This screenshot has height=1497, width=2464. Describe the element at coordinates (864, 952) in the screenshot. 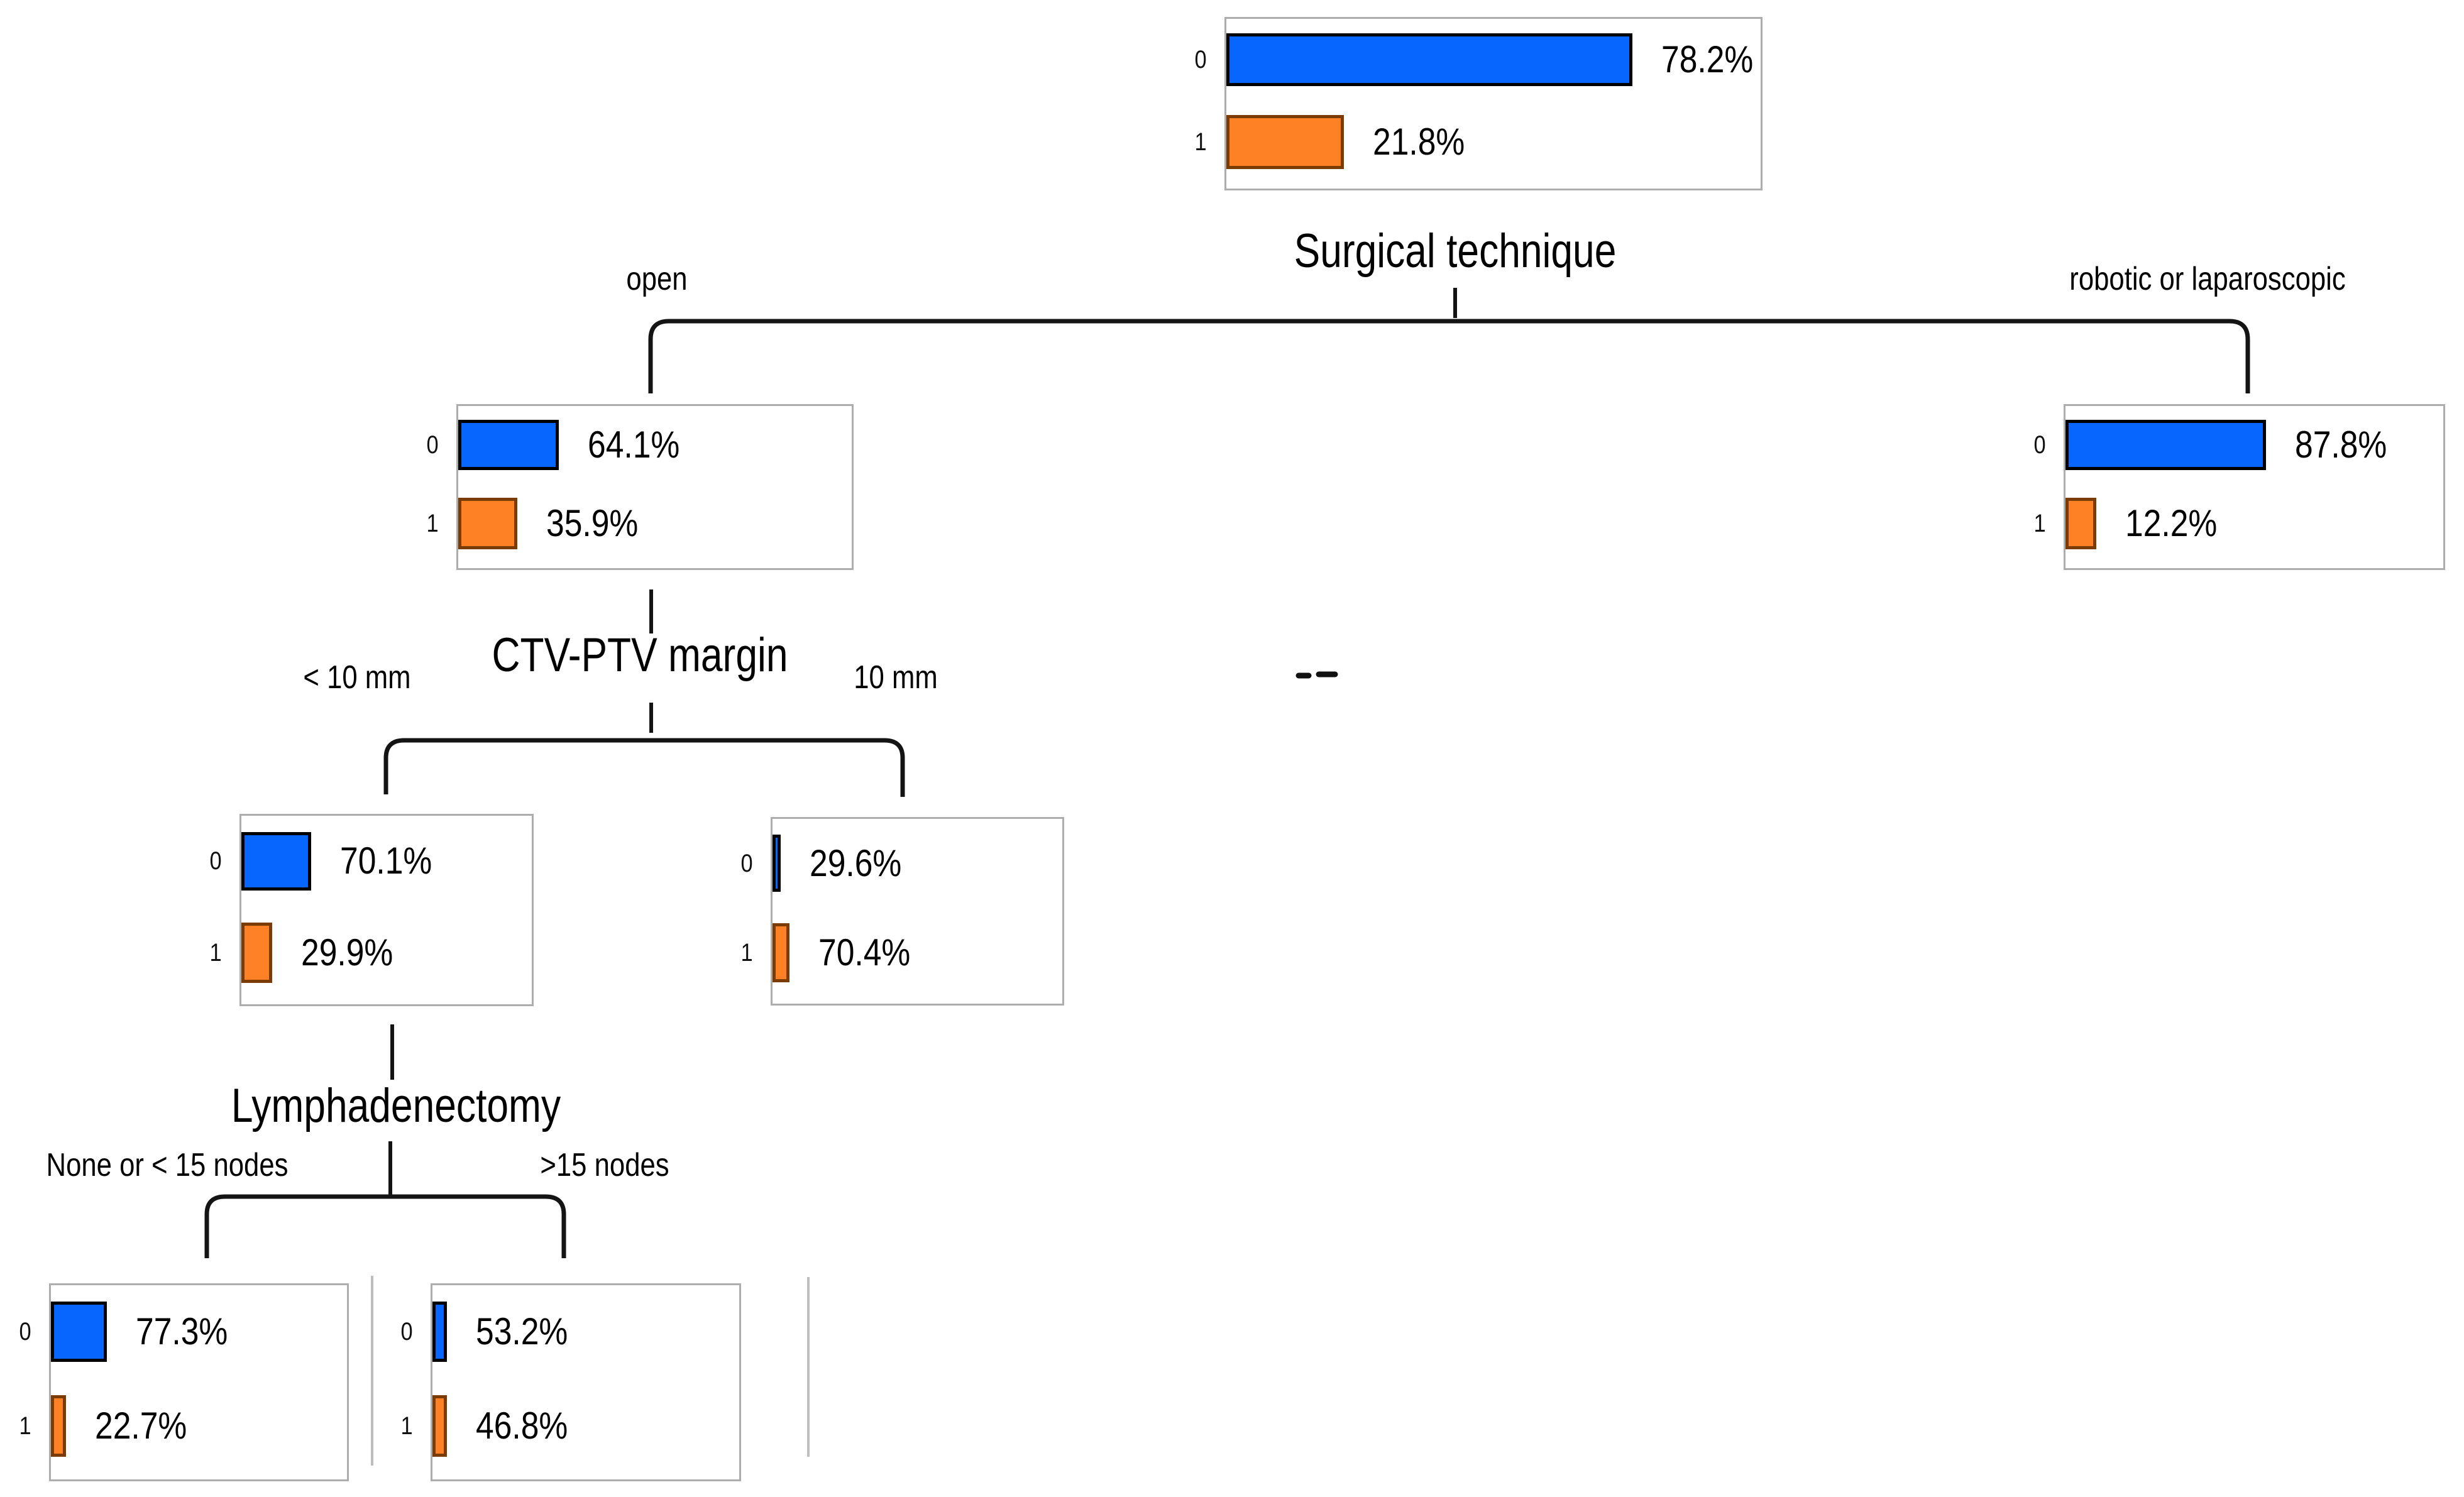

I see `class1-value-label: 70.4%` at that location.